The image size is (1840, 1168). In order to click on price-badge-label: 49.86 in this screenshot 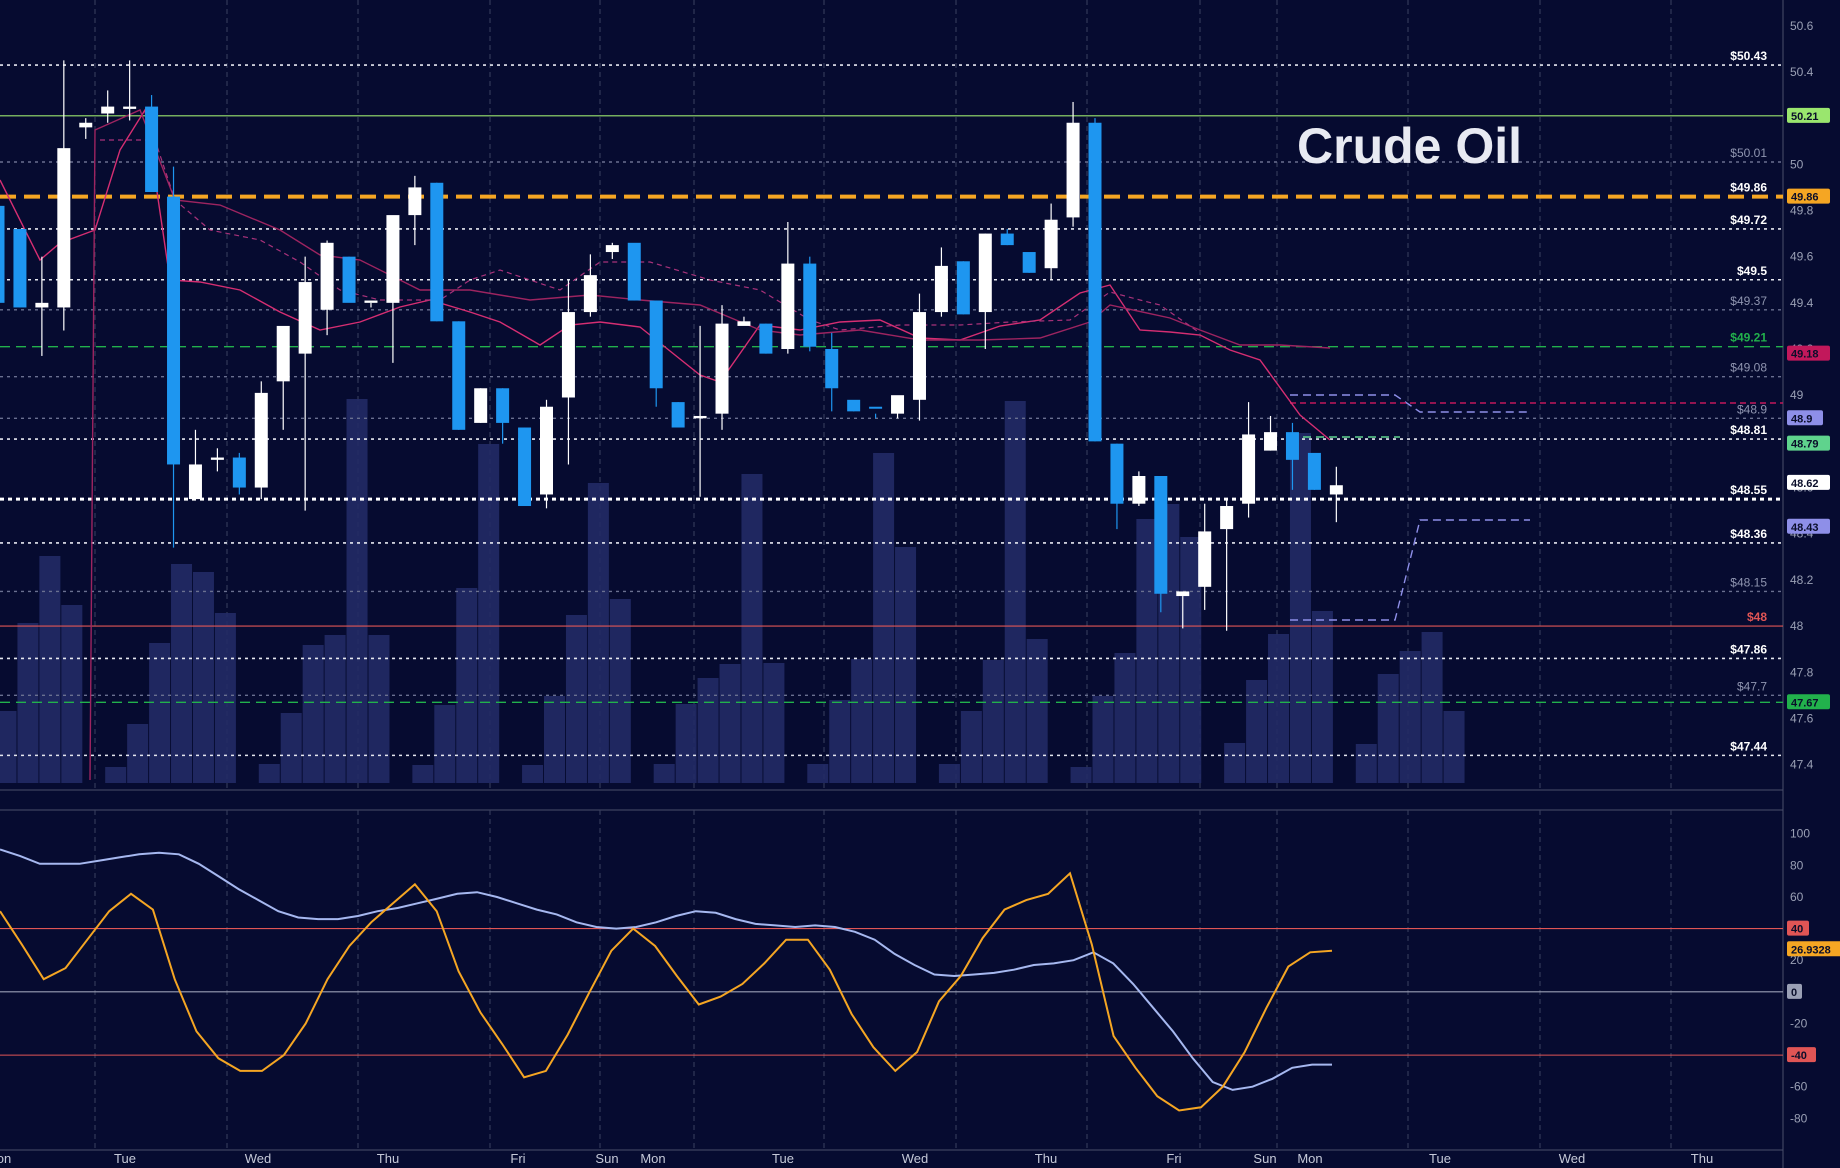, I will do `click(1805, 198)`.